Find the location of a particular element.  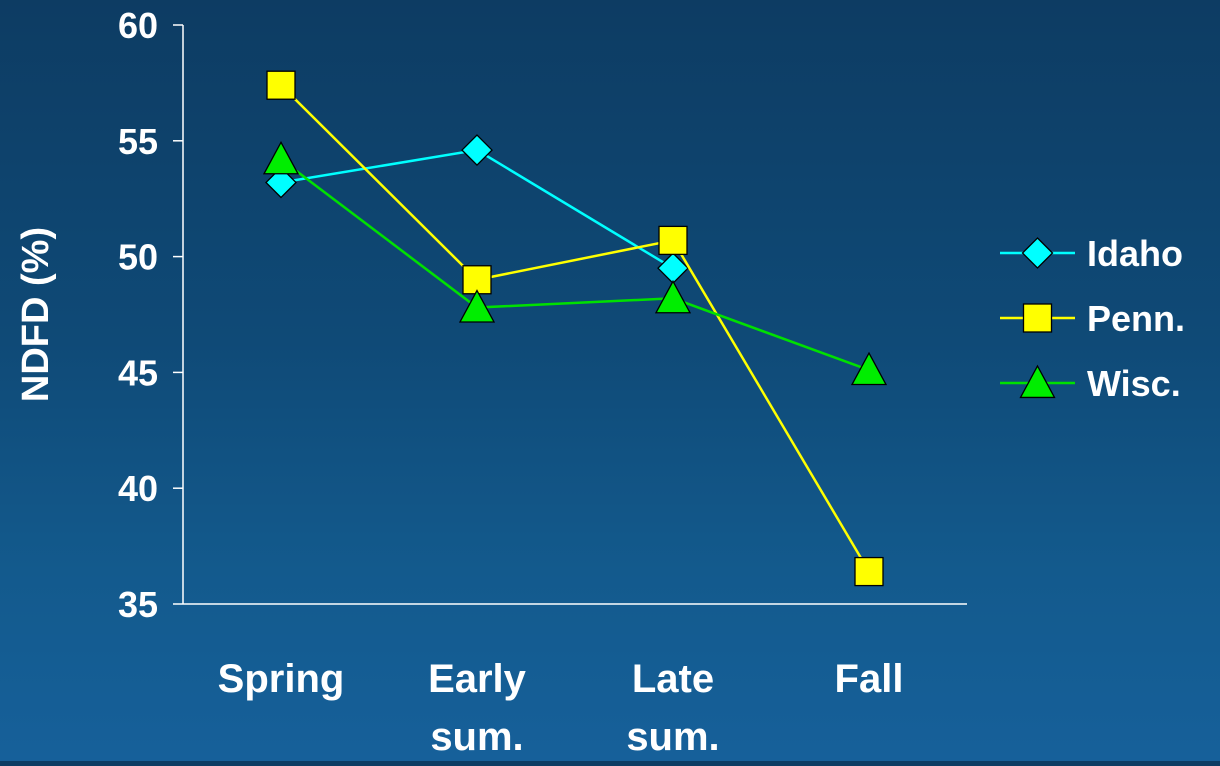

legend-entry: Penn. is located at coordinates (1092, 318).